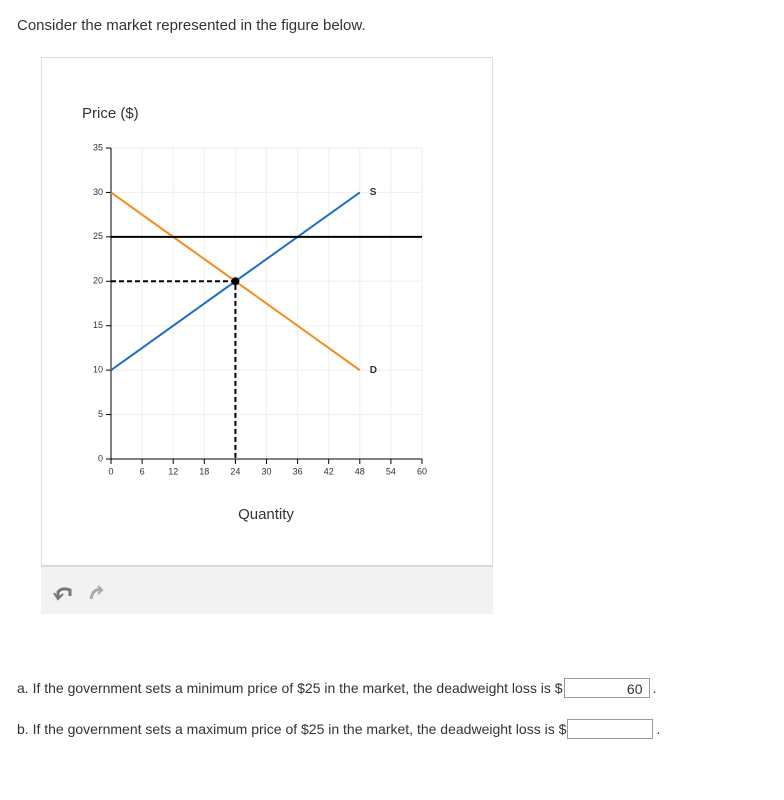 This screenshot has width=784, height=800. Describe the element at coordinates (373, 370) in the screenshot. I see `series-label: D` at that location.